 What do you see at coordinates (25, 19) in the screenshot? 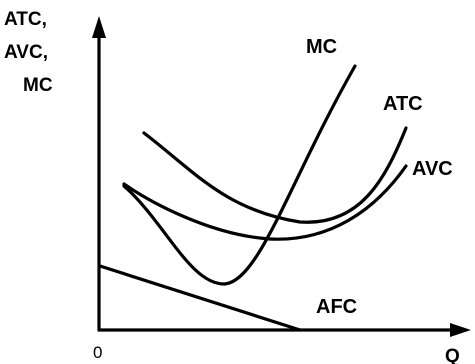
I see `y-axis-label-line-1: ATC,` at bounding box center [25, 19].